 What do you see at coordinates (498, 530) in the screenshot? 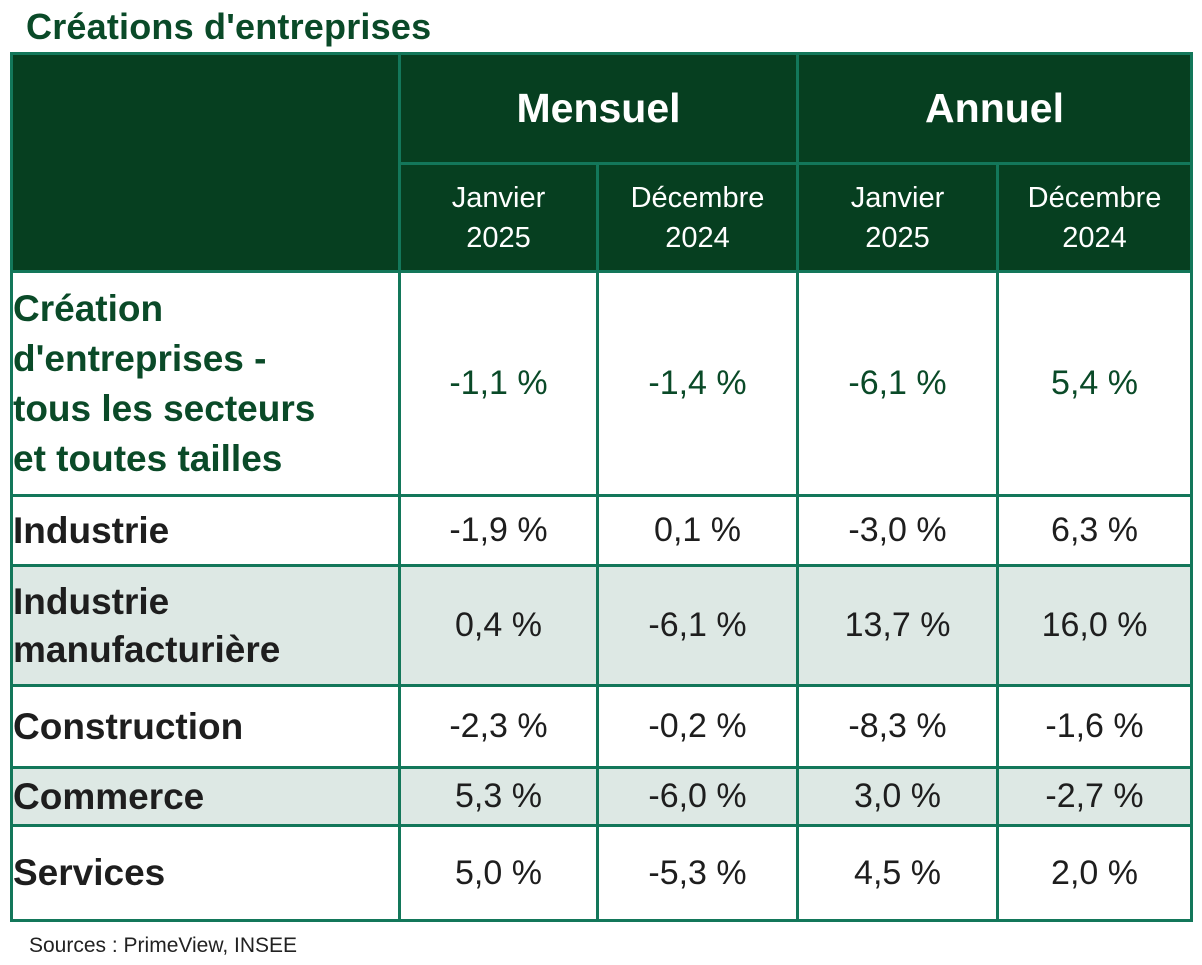
I see `cell-value: -1,9 %` at bounding box center [498, 530].